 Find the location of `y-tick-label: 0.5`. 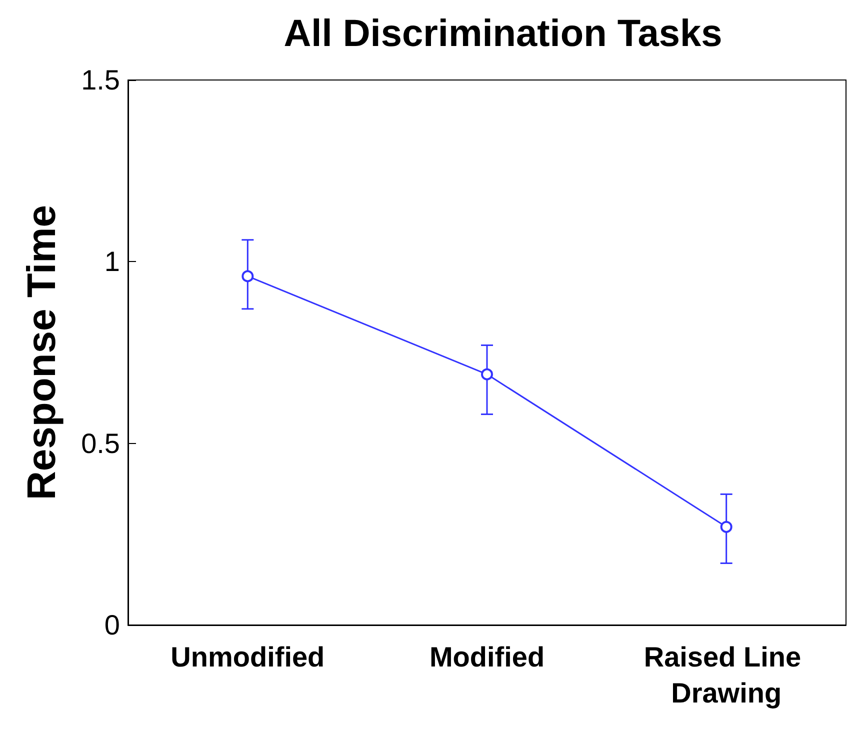

y-tick-label: 0.5 is located at coordinates (100, 443).